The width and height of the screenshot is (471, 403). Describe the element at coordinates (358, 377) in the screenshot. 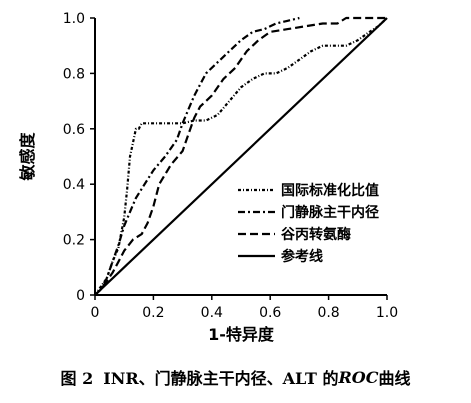

I see `caption-italic: ROC` at that location.